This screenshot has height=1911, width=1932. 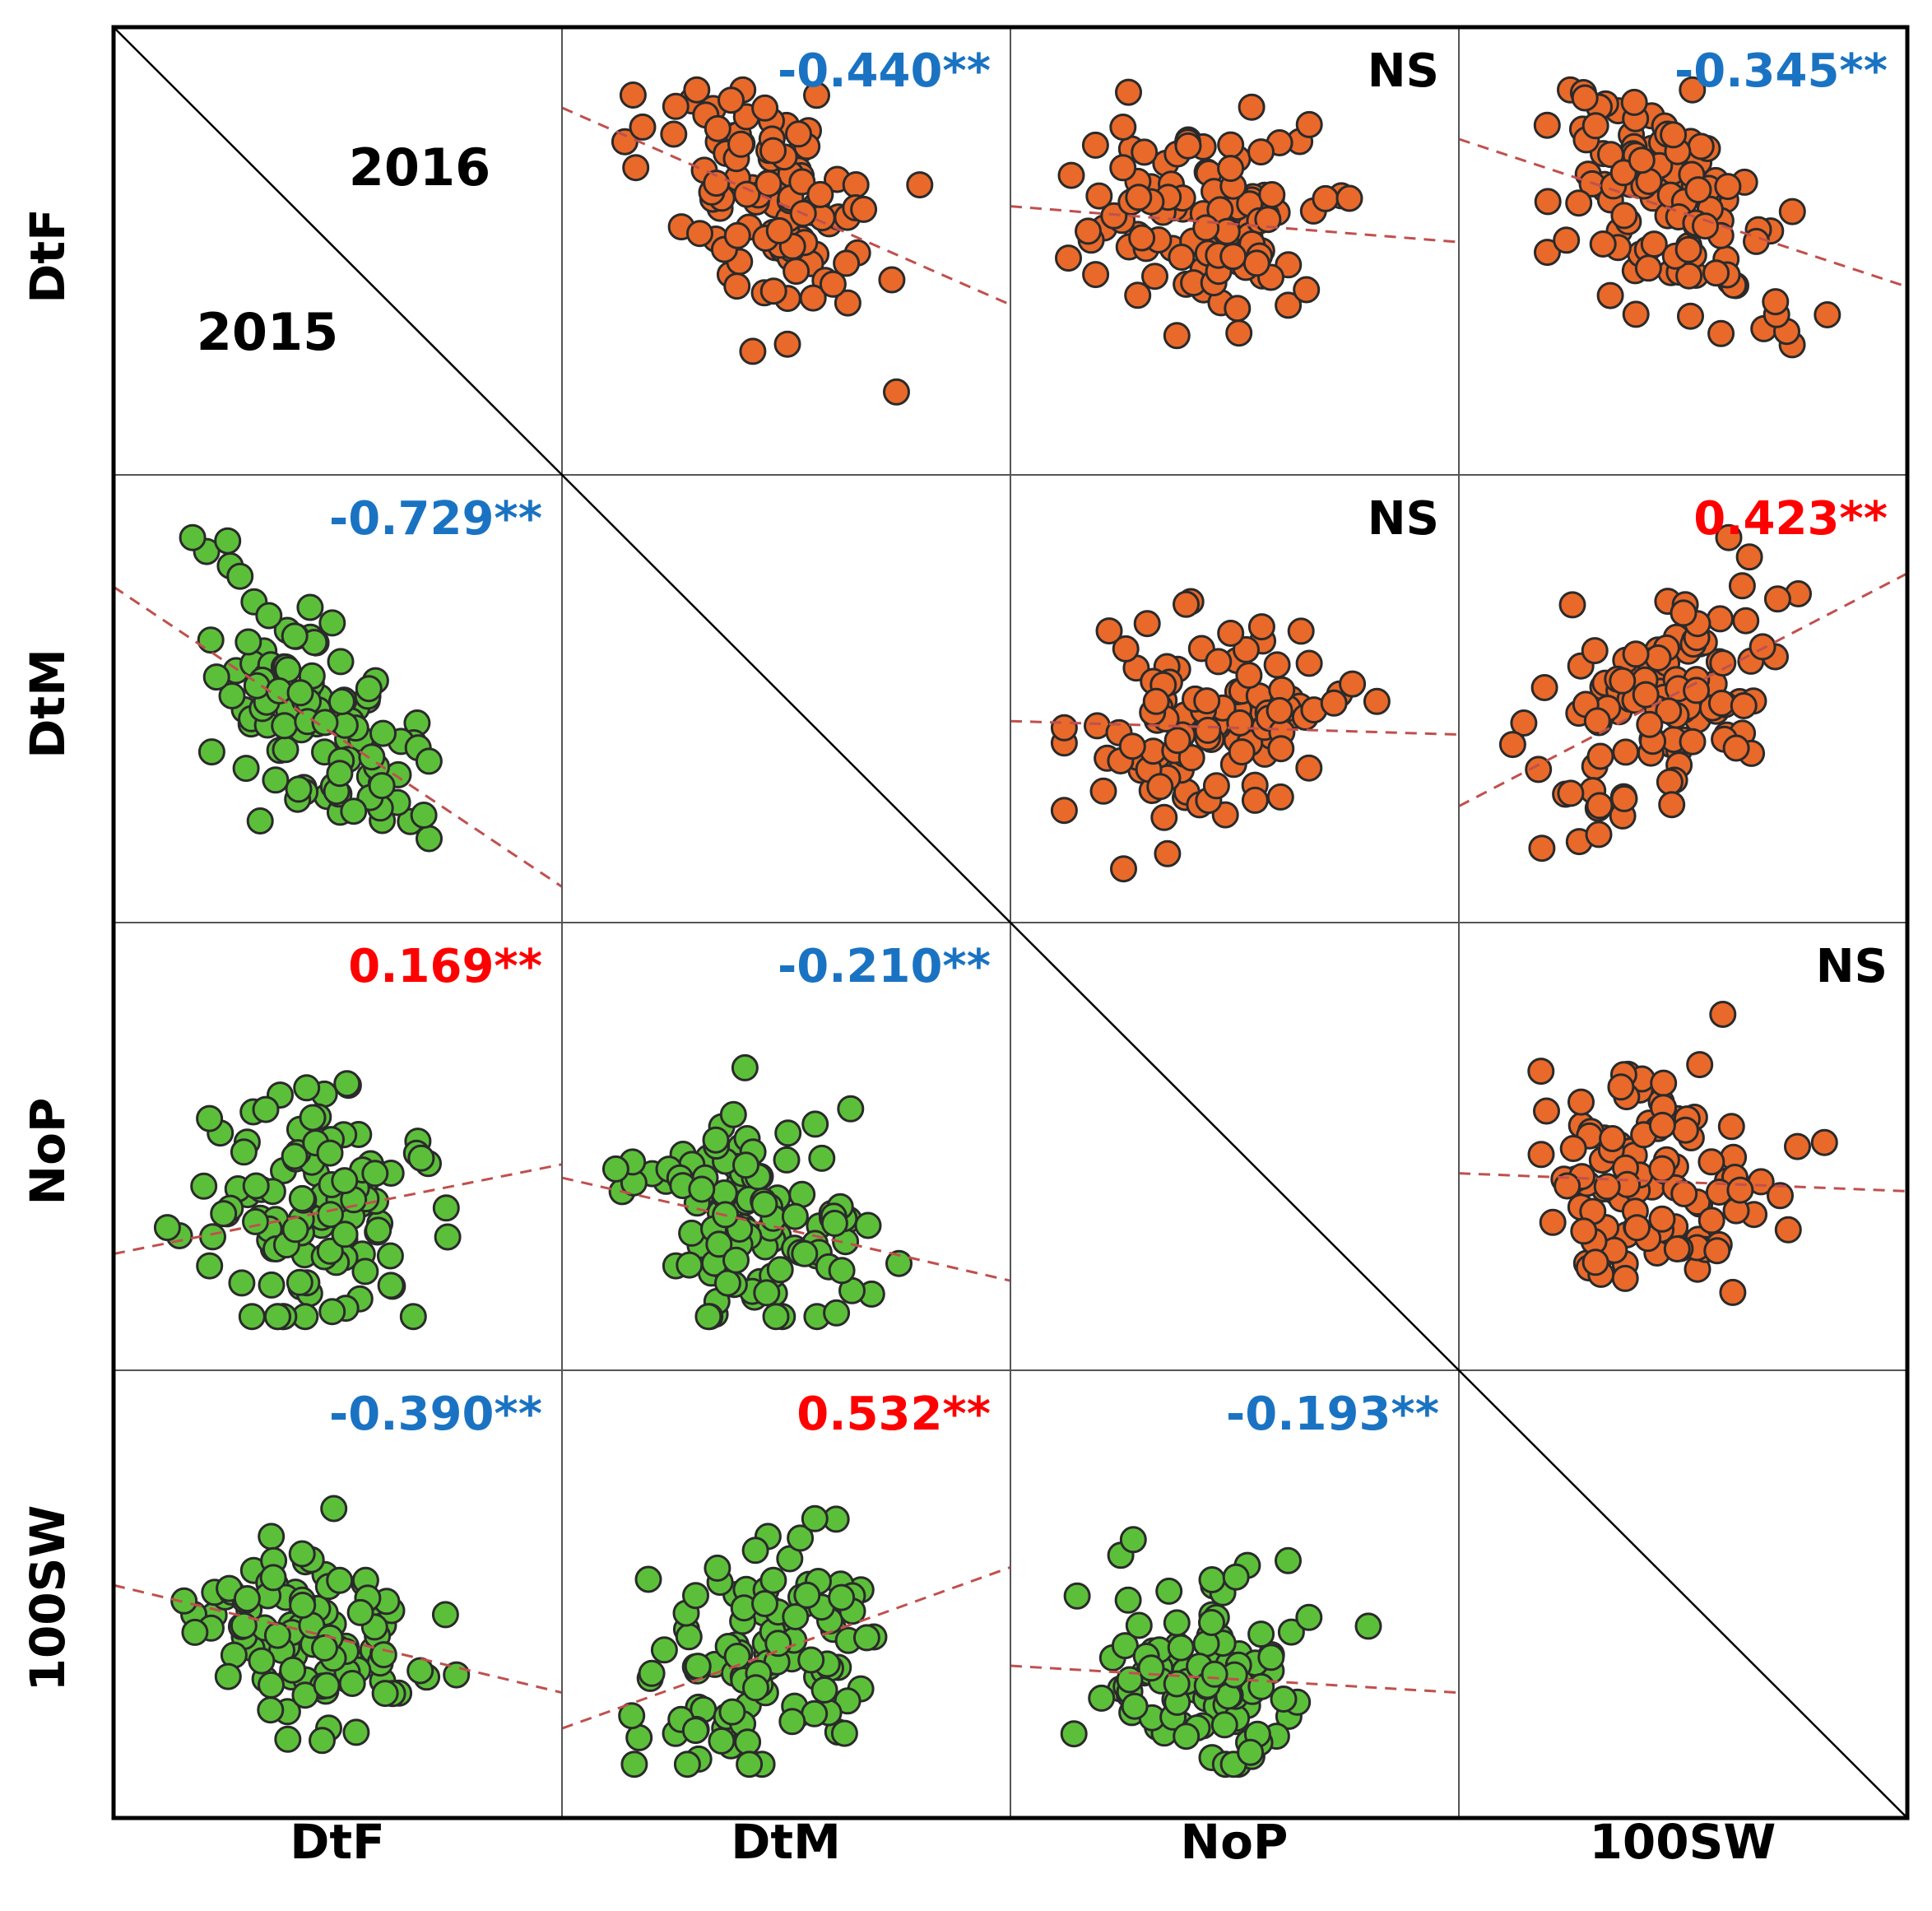 I want to click on x-axis-label-dtm: DtM, so click(x=786, y=1842).